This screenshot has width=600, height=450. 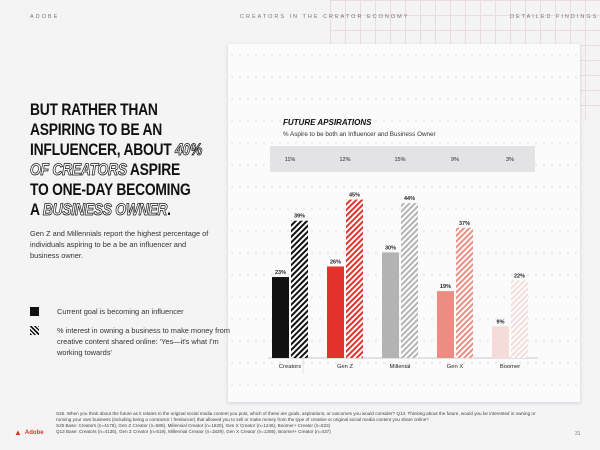 I want to click on header-title: CREATORS IN THE CREATOR ECONOMY, so click(x=325, y=17).